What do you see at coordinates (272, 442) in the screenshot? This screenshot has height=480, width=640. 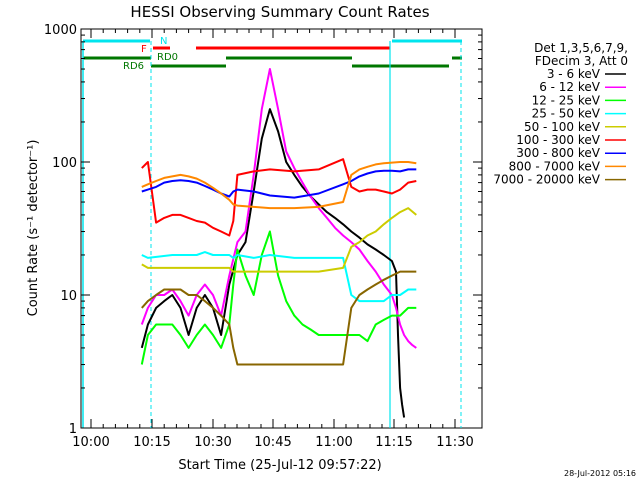 I see `x-tick-label: 10:45` at bounding box center [272, 442].